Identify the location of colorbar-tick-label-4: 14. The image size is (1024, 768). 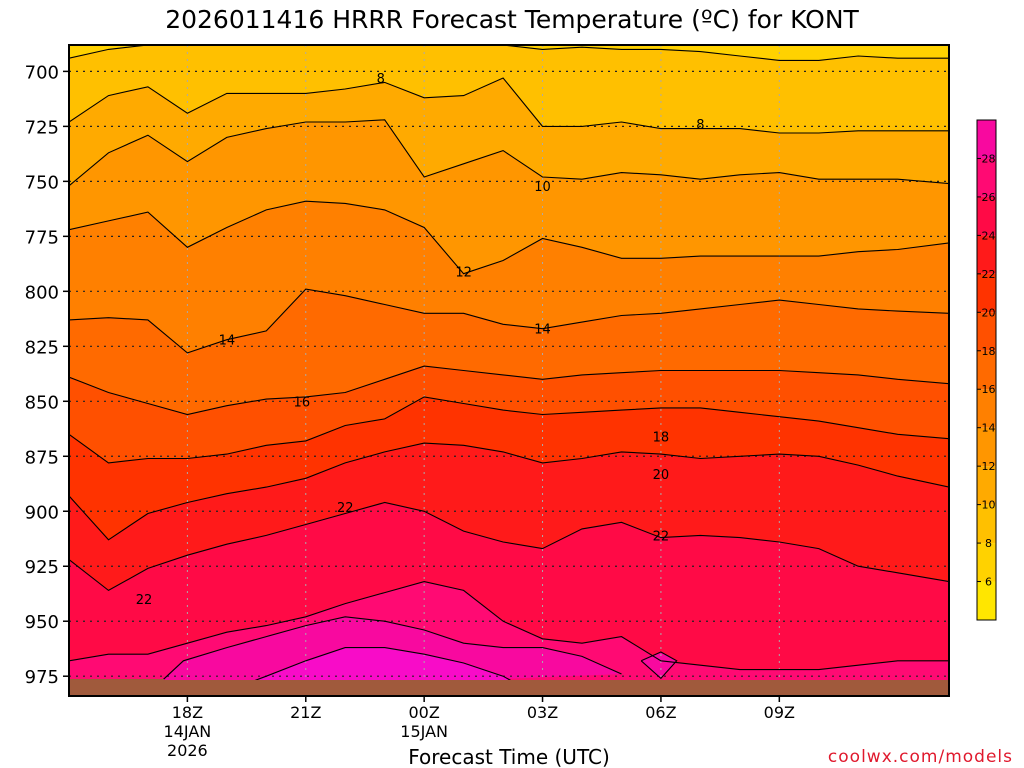
(989, 428).